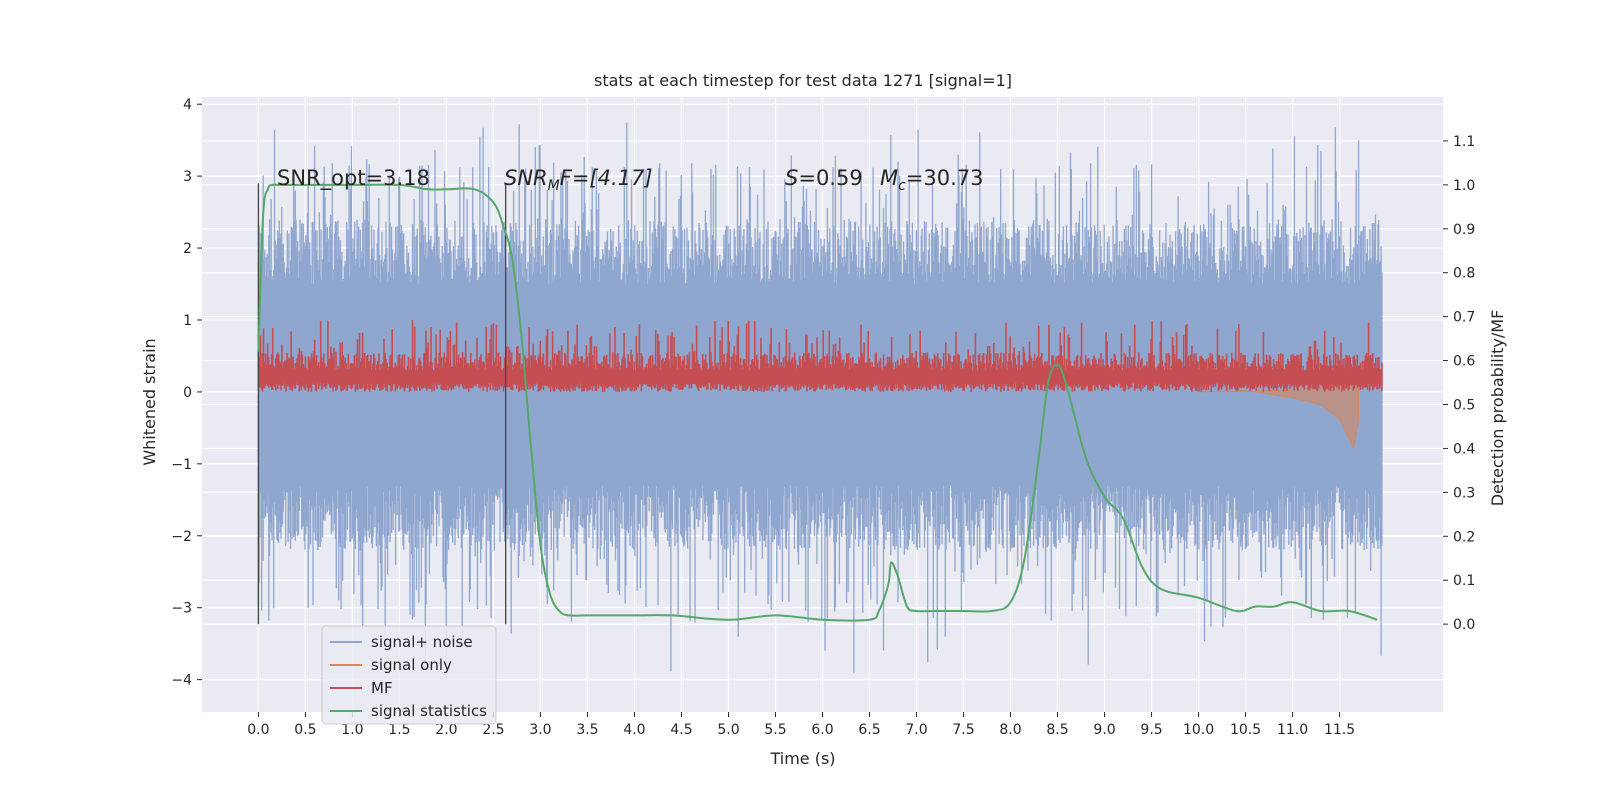 The image size is (1600, 804). What do you see at coordinates (187, 105) in the screenshot?
I see `y-left-tick-label: 4` at bounding box center [187, 105].